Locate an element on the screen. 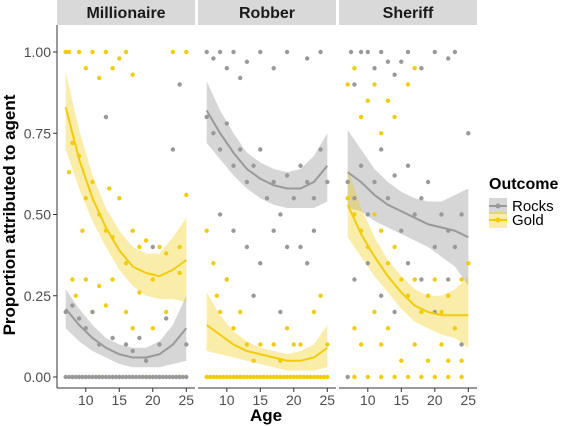 The image size is (565, 426). x-tick-label: 25 is located at coordinates (328, 400).